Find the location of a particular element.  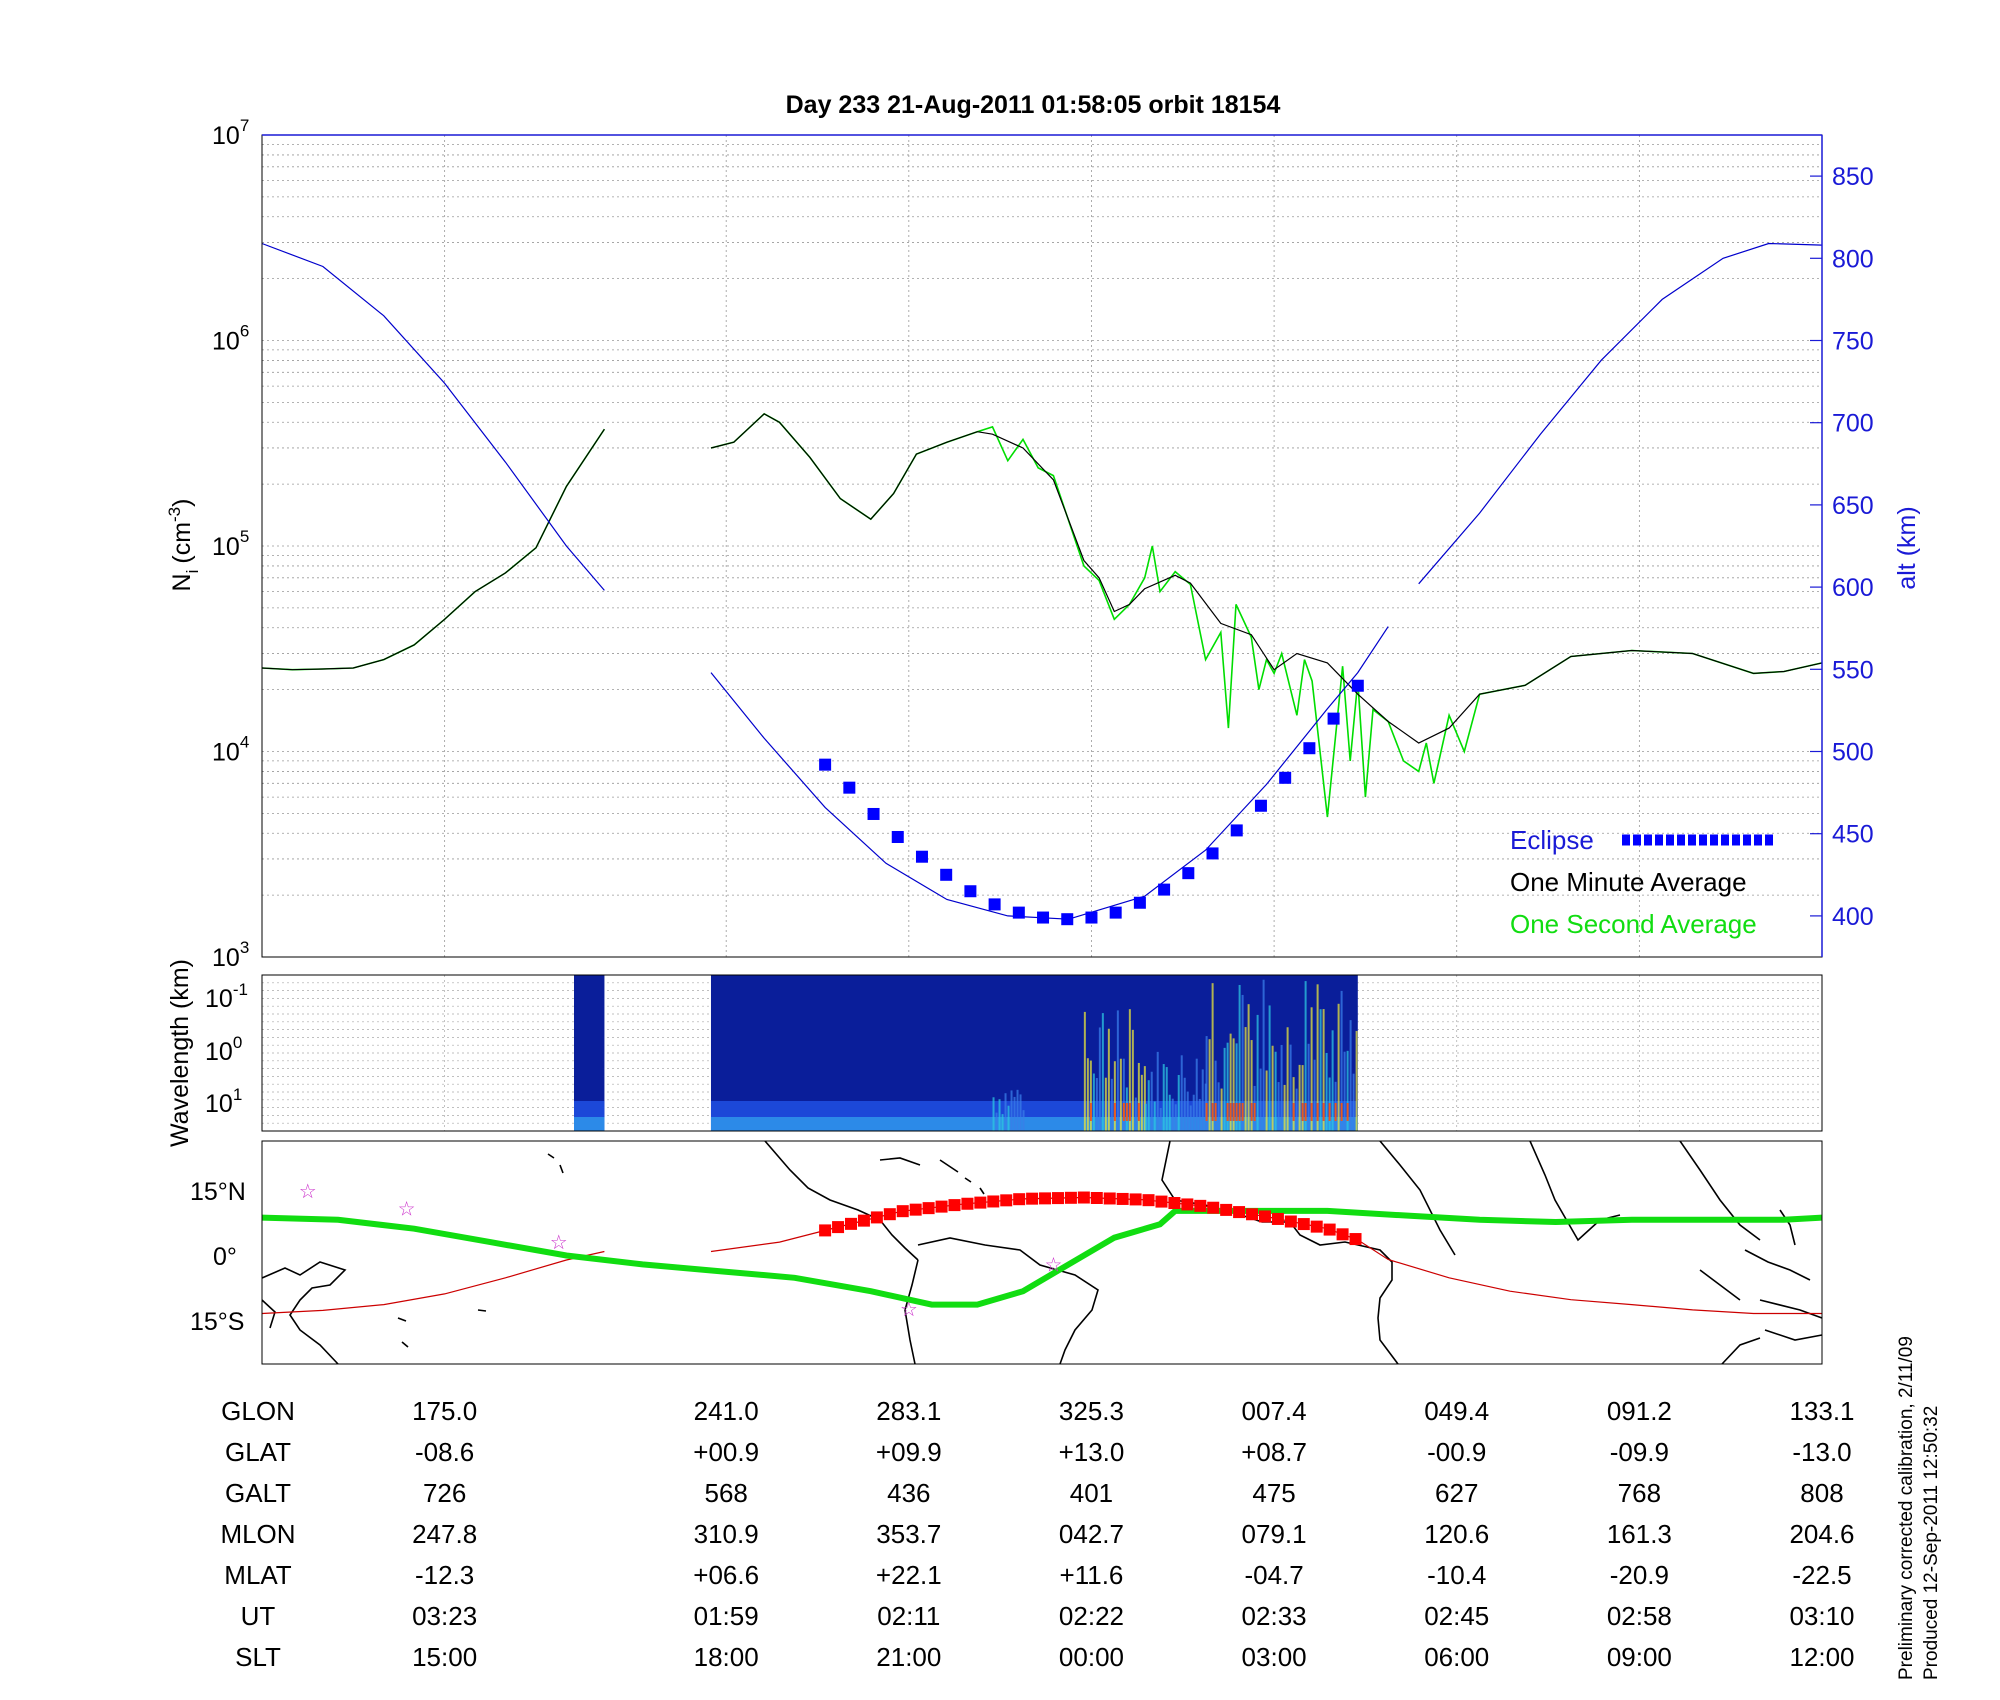

density-tick-label: 10⁵ is located at coordinates (230, 544).